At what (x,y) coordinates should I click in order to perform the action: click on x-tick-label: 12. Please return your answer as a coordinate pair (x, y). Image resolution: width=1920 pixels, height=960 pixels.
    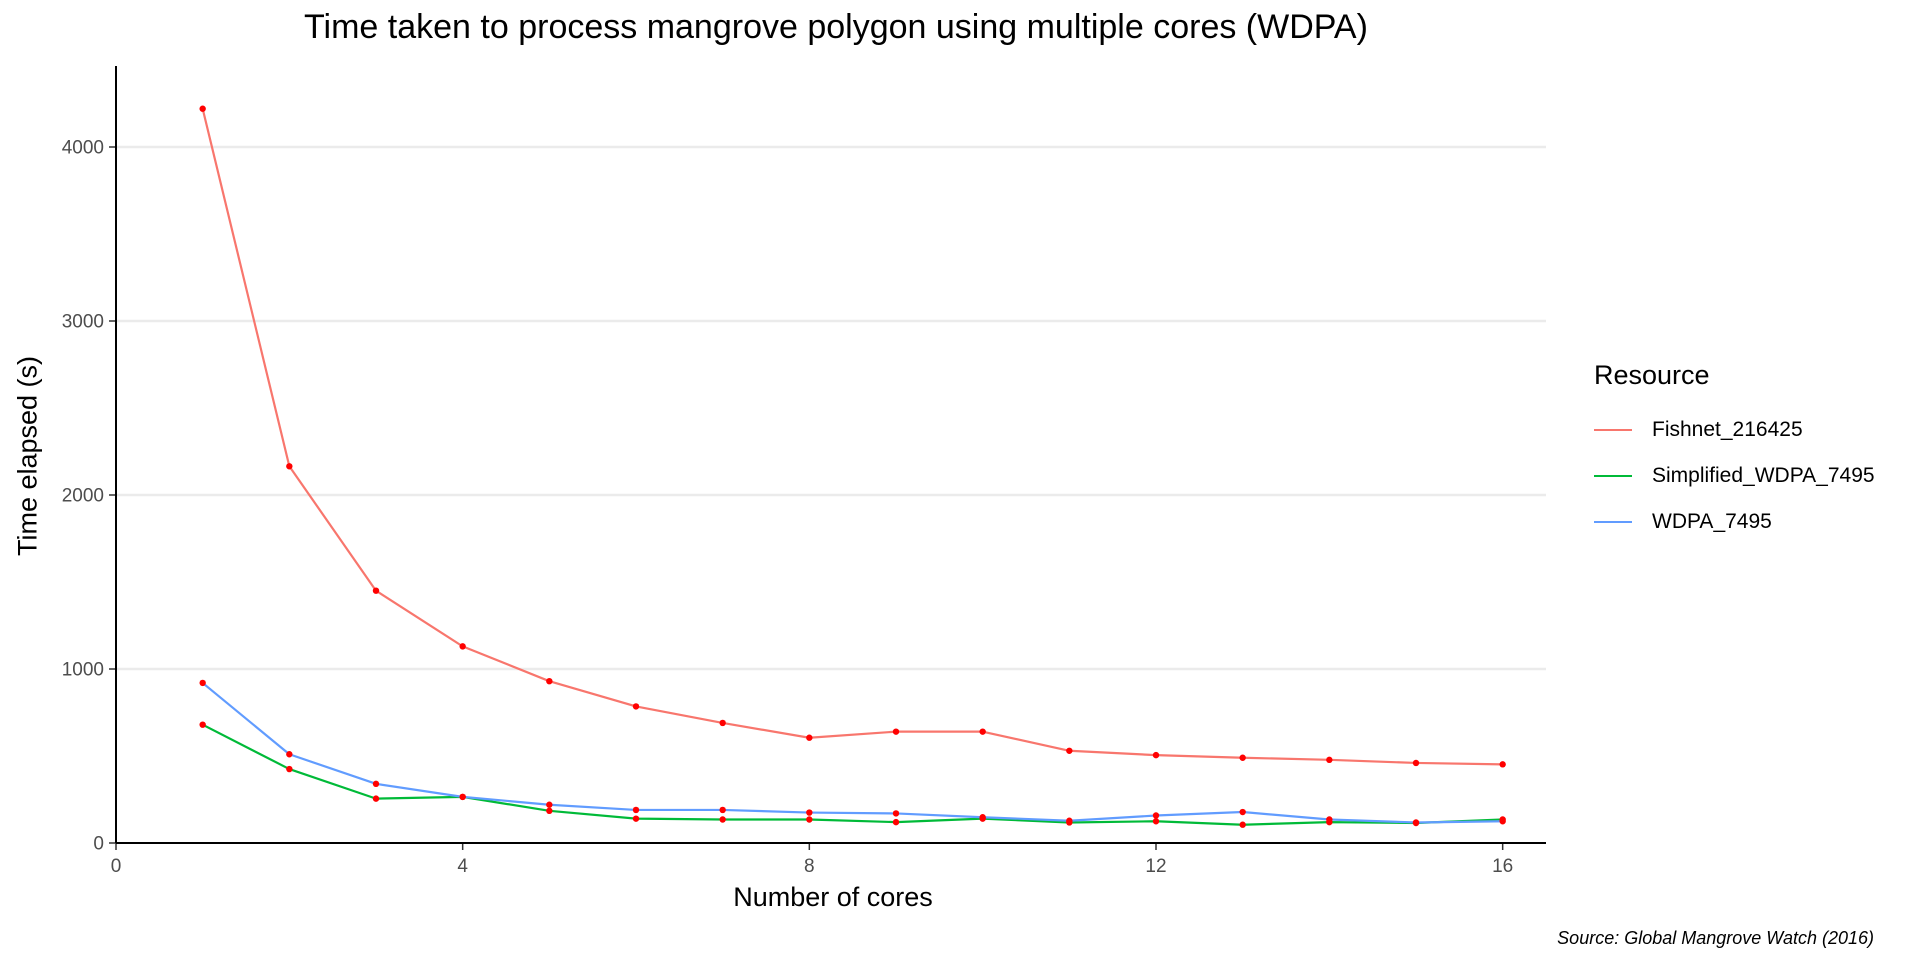
    Looking at the image, I should click on (1155, 866).